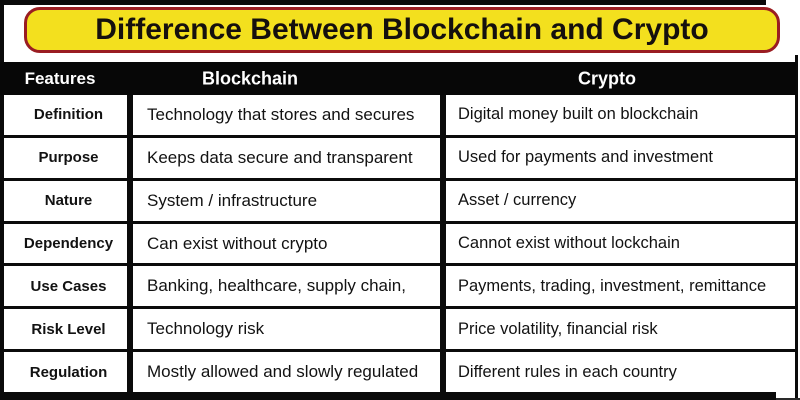 The width and height of the screenshot is (800, 400). Describe the element at coordinates (398, 78) in the screenshot. I see `table-header-bar: Features Blockchain Crypto` at that location.